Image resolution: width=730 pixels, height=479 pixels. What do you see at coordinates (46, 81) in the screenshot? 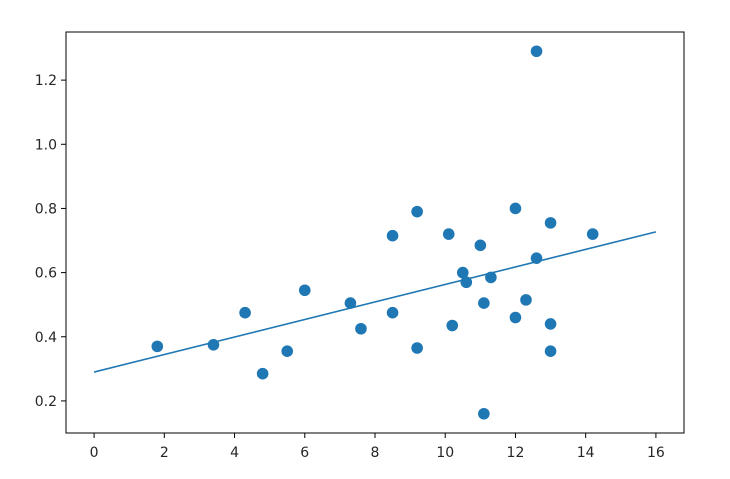
I see `y-tick-label: 1.2` at bounding box center [46, 81].